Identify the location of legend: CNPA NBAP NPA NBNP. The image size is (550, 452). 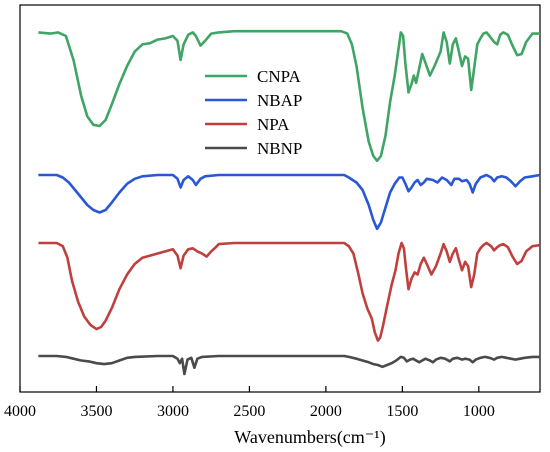
(253, 112).